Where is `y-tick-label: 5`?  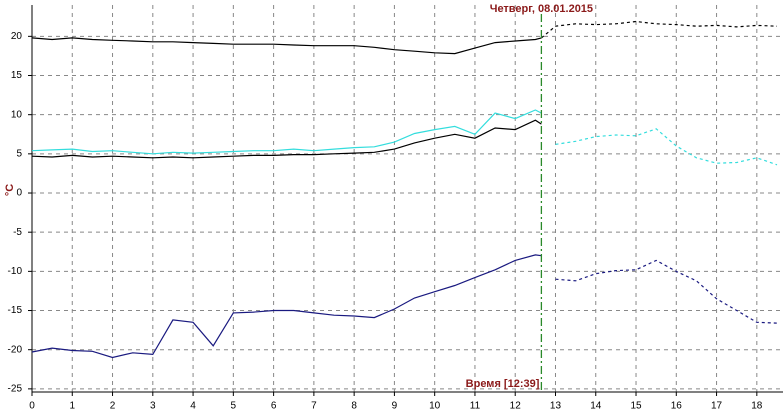 y-tick-label: 5 is located at coordinates (19, 153).